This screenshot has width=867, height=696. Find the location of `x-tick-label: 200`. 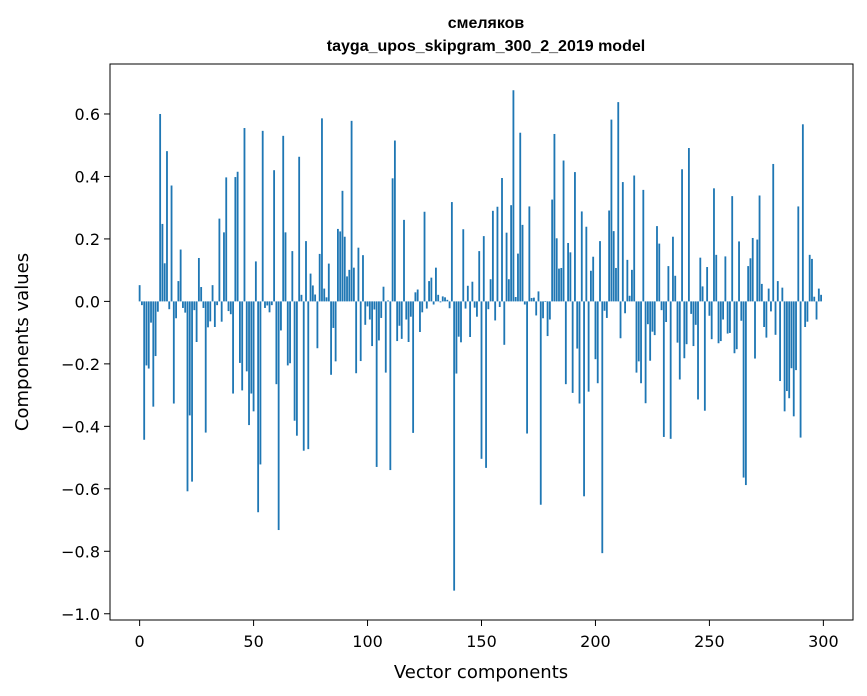

x-tick-label: 200 is located at coordinates (595, 641).